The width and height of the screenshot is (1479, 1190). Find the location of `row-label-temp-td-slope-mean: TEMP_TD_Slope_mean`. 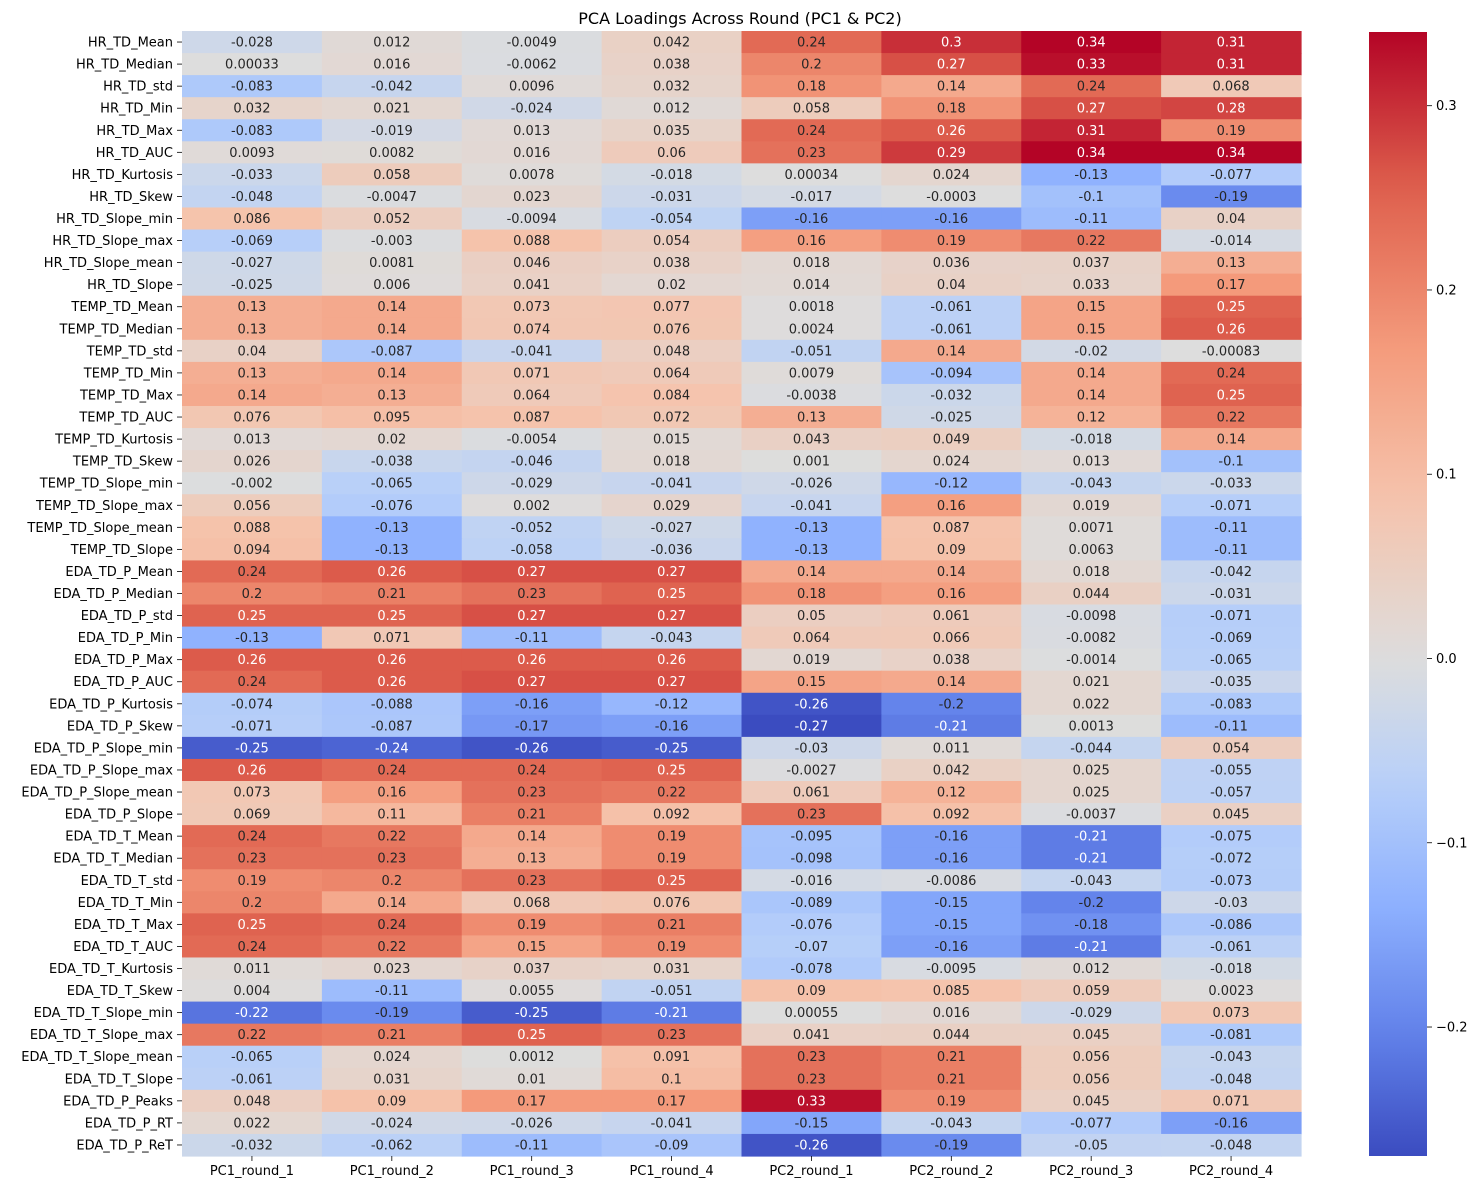

row-label-temp-td-slope-mean: TEMP_TD_Slope_mean is located at coordinates (99, 528).